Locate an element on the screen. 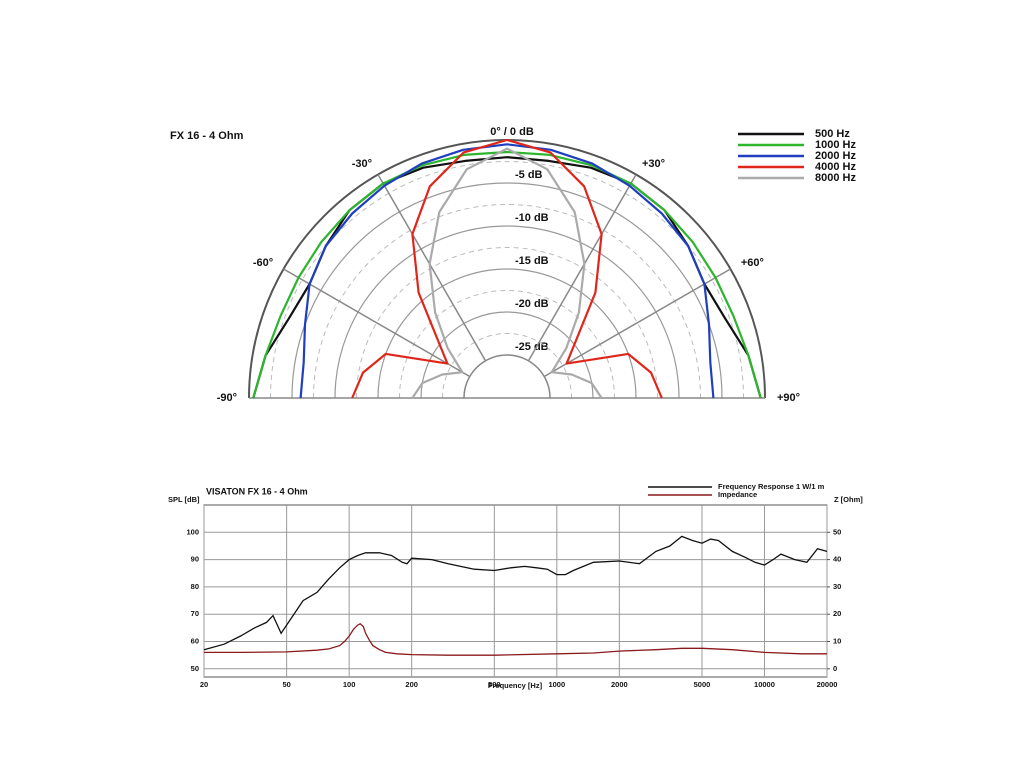 The width and height of the screenshot is (1024, 768). y2-tick-label: 30 is located at coordinates (837, 586).